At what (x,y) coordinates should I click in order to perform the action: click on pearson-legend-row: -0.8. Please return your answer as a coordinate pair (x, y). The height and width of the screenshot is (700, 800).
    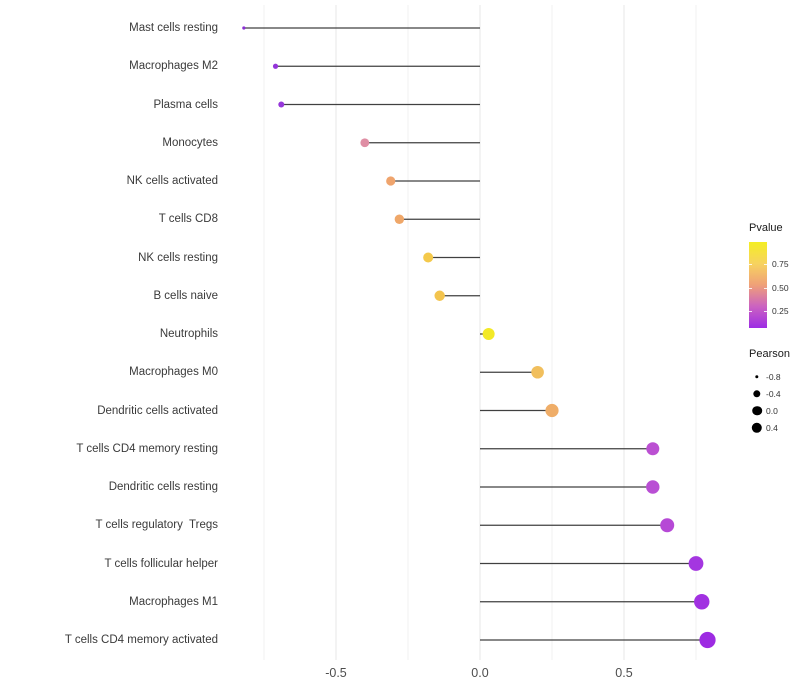
    Looking at the image, I should click on (774, 376).